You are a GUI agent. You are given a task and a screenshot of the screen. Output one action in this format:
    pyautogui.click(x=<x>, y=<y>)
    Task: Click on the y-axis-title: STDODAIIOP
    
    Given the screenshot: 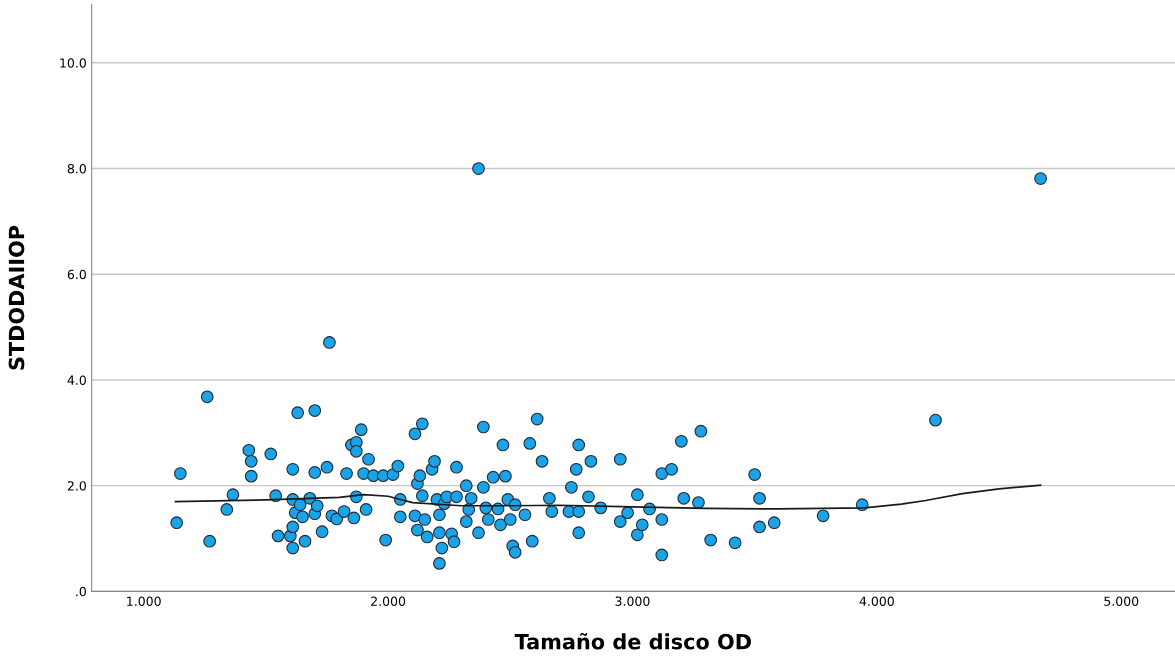 What is the action you would take?
    pyautogui.click(x=16, y=297)
    